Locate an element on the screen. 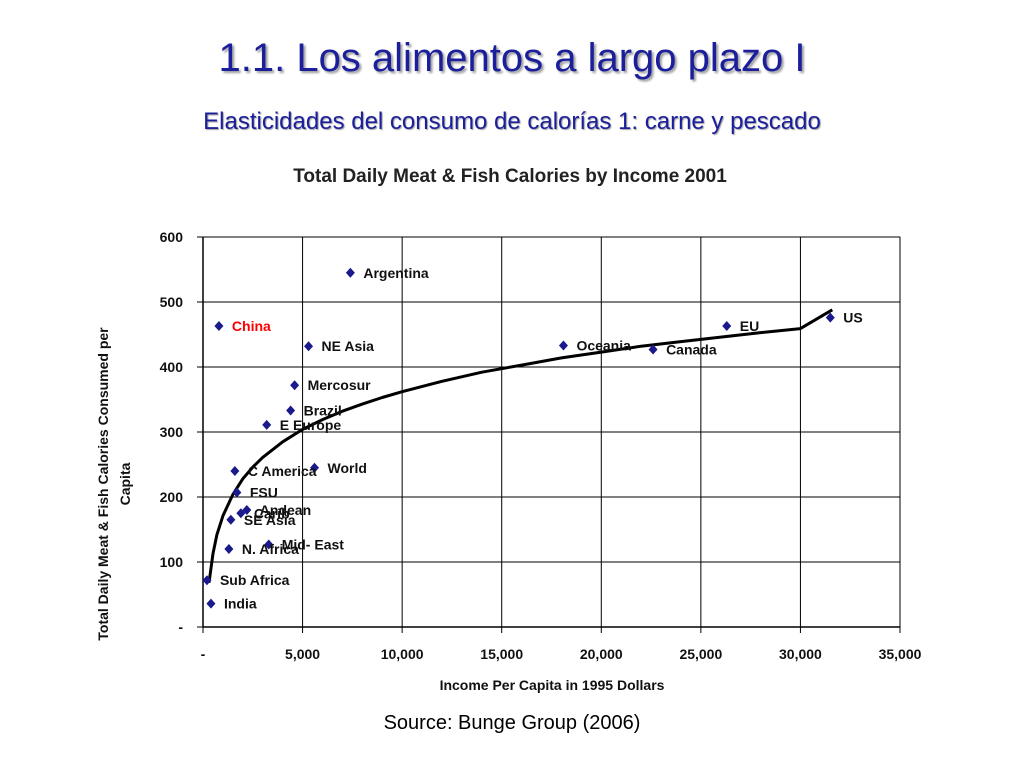 The height and width of the screenshot is (768, 1024). point-label-andean: Andean is located at coordinates (285, 510).